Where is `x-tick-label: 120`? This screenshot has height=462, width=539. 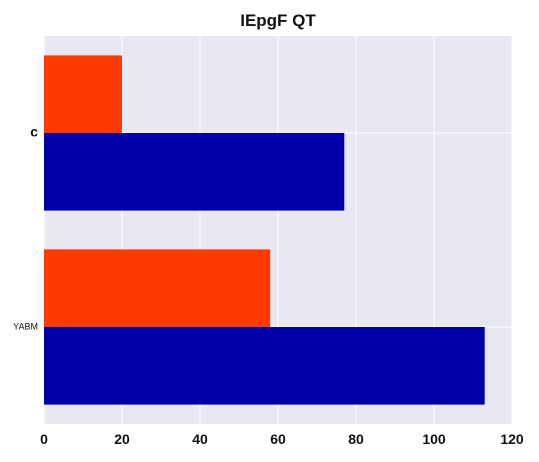 x-tick-label: 120 is located at coordinates (512, 439).